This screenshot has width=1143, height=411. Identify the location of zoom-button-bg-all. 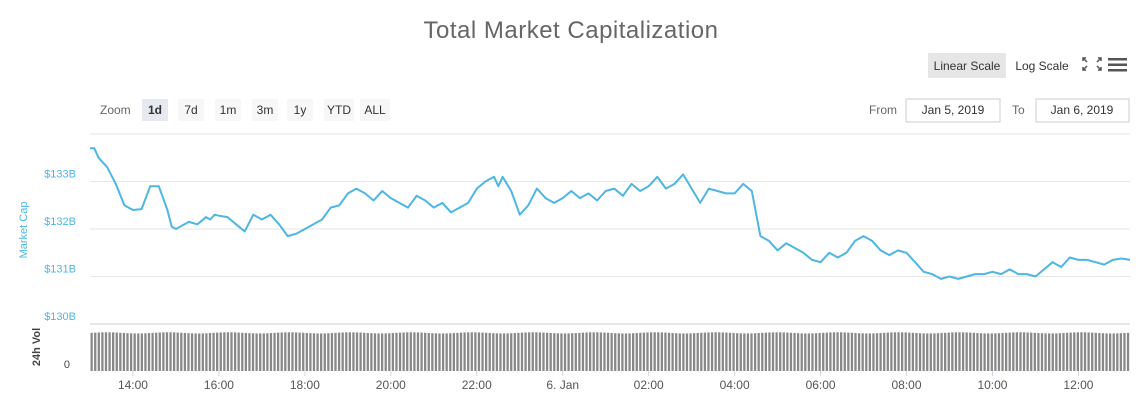
(375, 110).